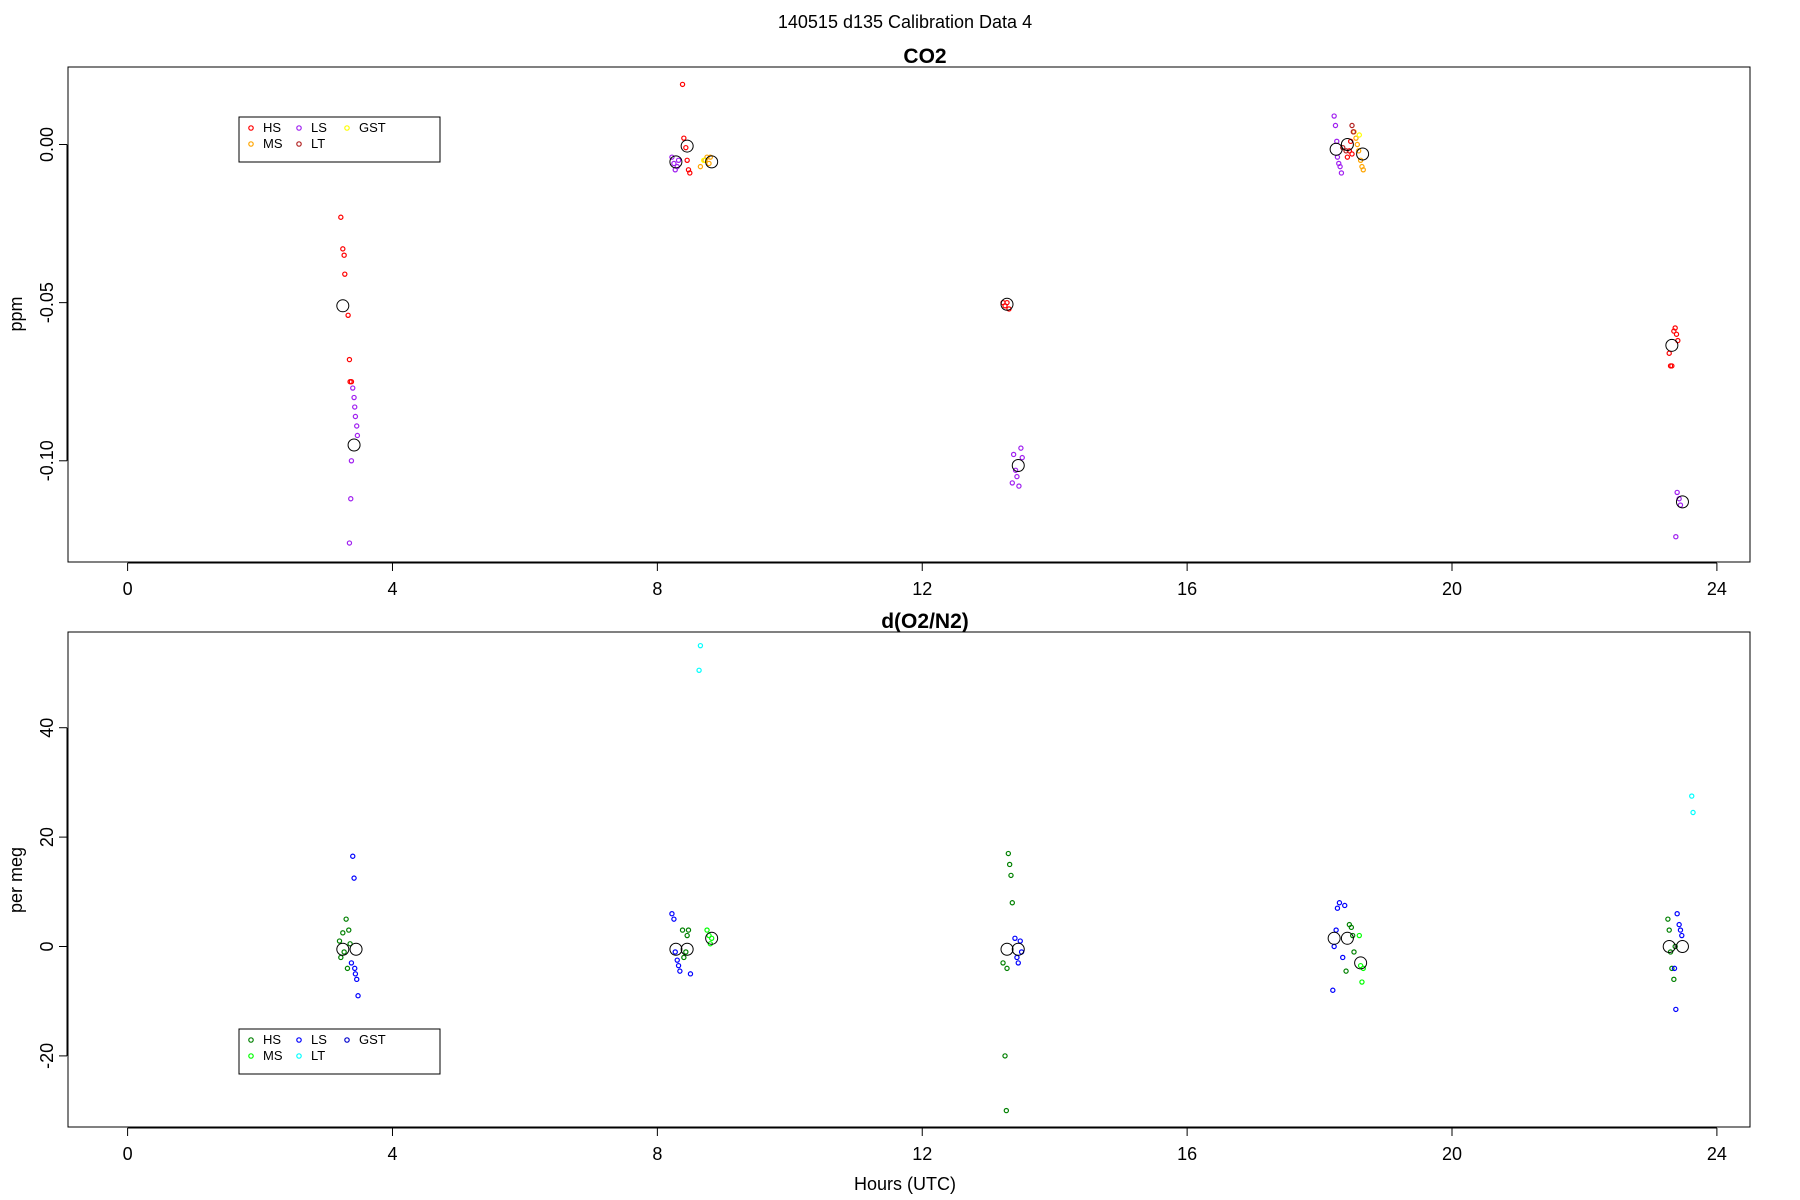 The height and width of the screenshot is (1200, 1800). What do you see at coordinates (47, 728) in the screenshot?
I see `o2n2-y-tick-label: 40` at bounding box center [47, 728].